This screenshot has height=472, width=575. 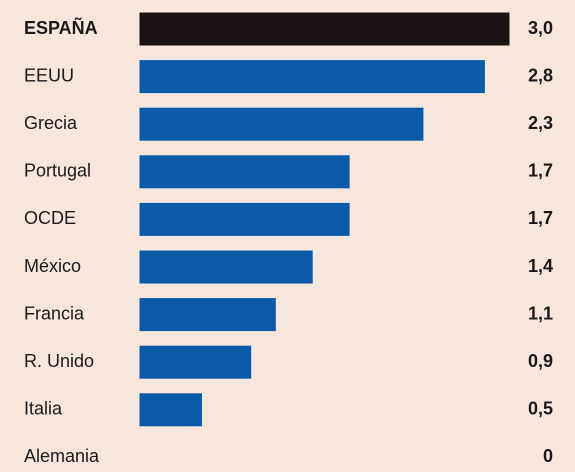 What do you see at coordinates (57, 171) in the screenshot?
I see `category-label: Portugal` at bounding box center [57, 171].